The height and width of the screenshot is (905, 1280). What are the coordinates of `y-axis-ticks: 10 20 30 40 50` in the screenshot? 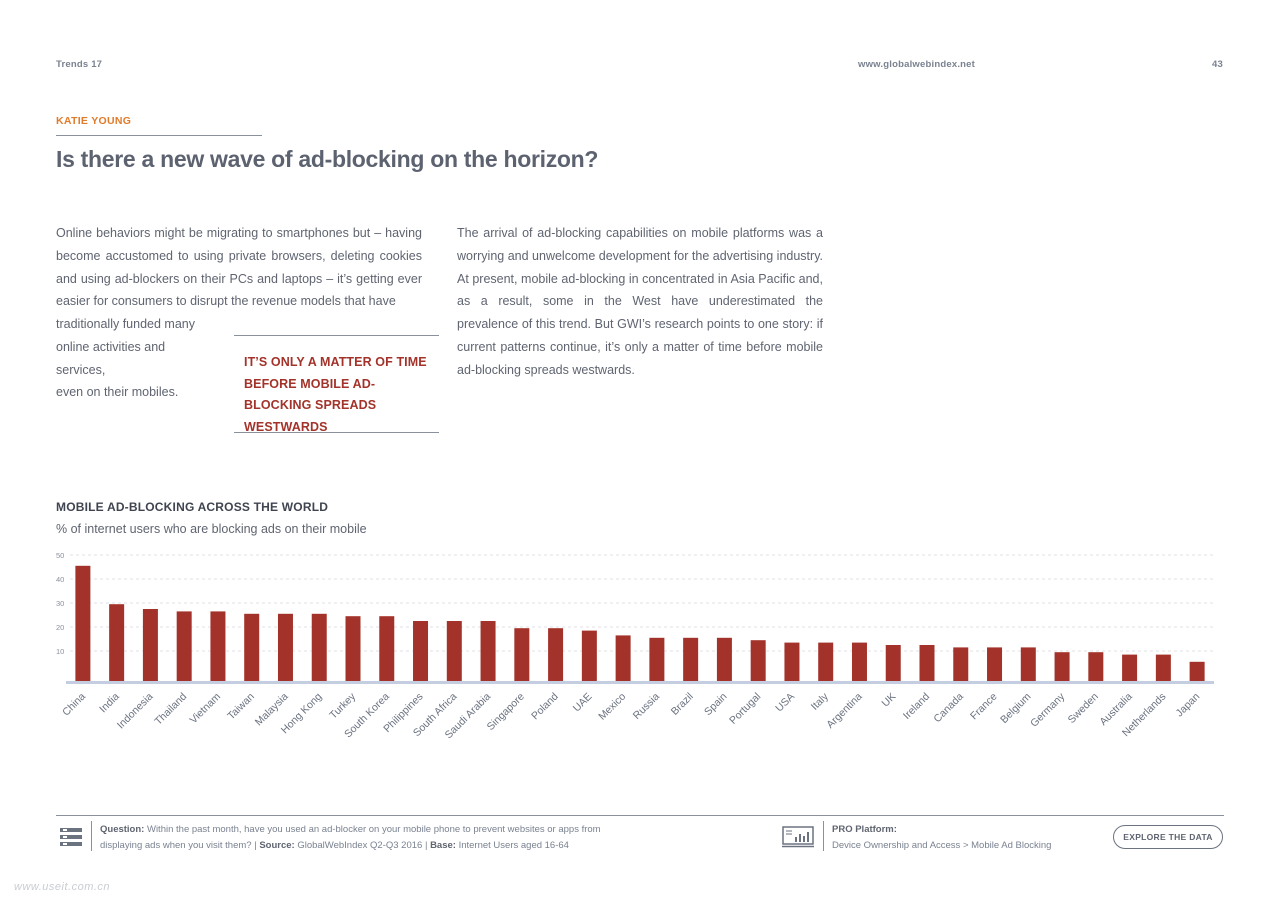 It's located at (60, 603).